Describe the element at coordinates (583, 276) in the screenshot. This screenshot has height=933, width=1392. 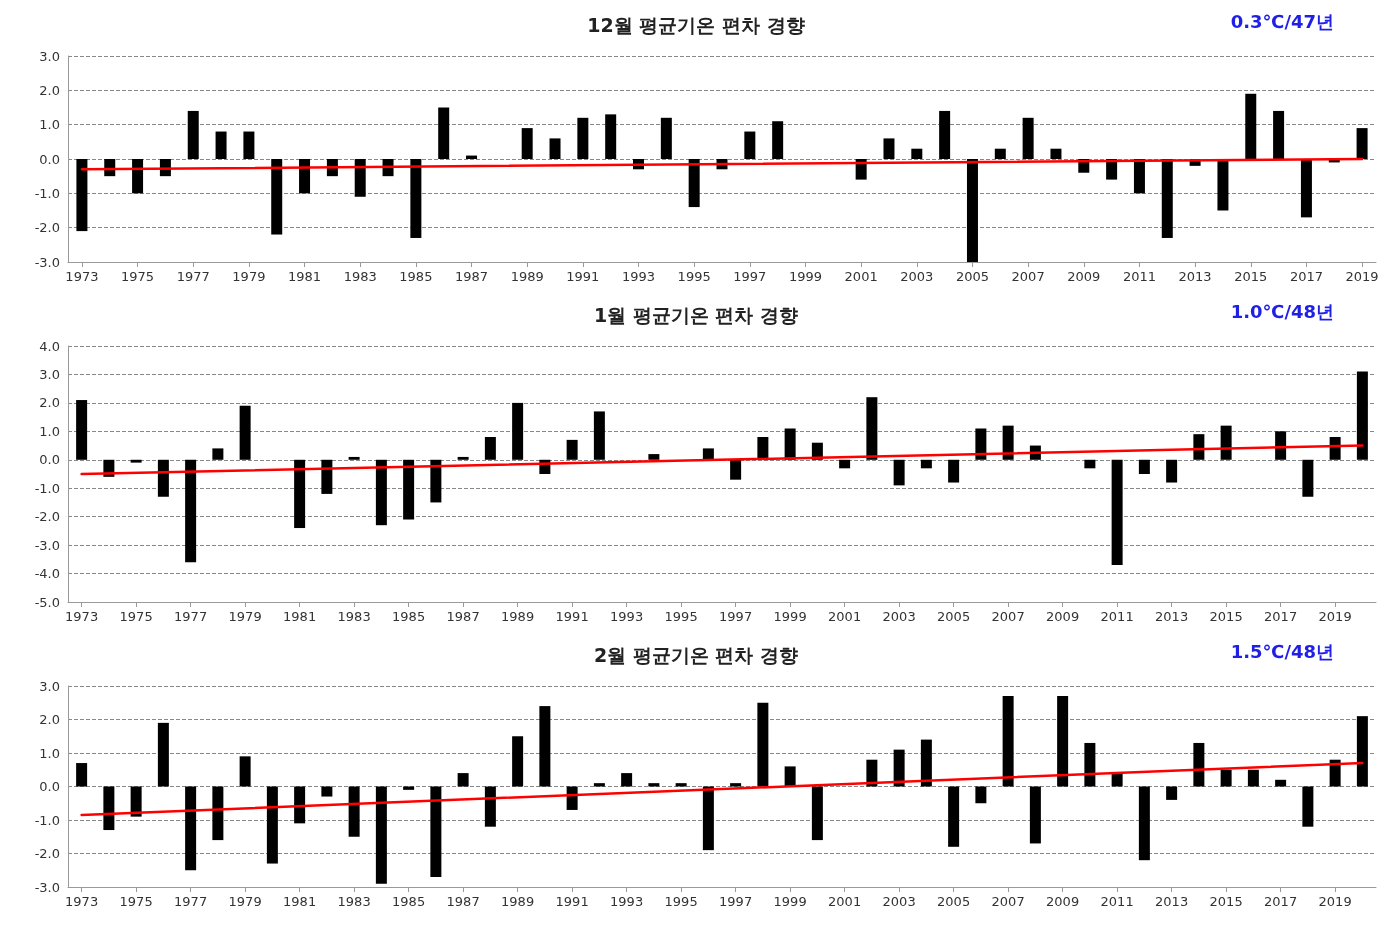
I see `x-tick-label: 1991` at that location.